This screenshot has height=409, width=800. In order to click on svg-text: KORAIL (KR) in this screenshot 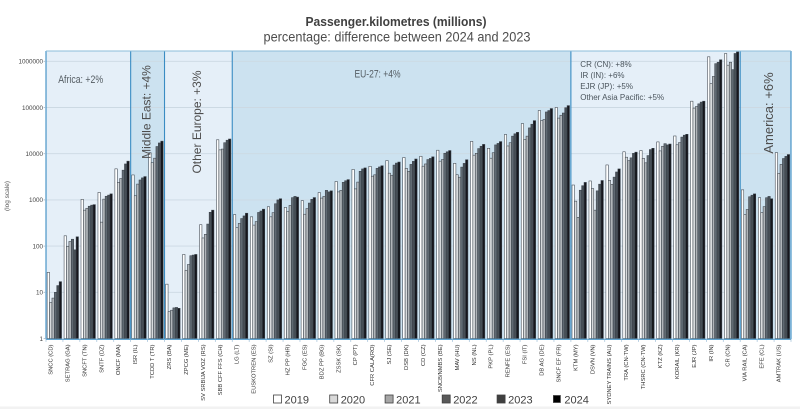, I will do `click(678, 361)`.